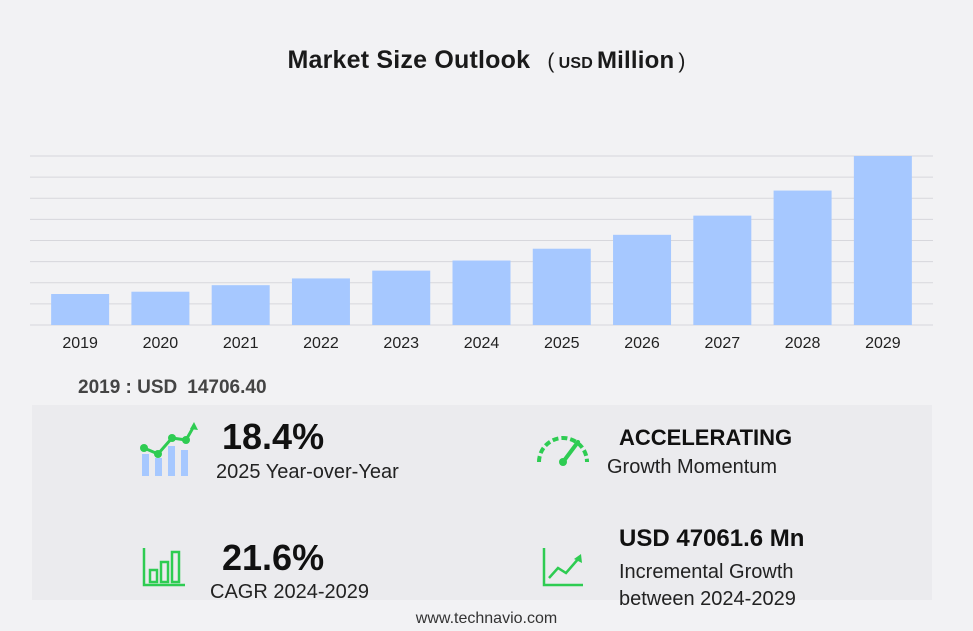  Describe the element at coordinates (482, 343) in the screenshot. I see `x-tick-label: 2024` at that location.